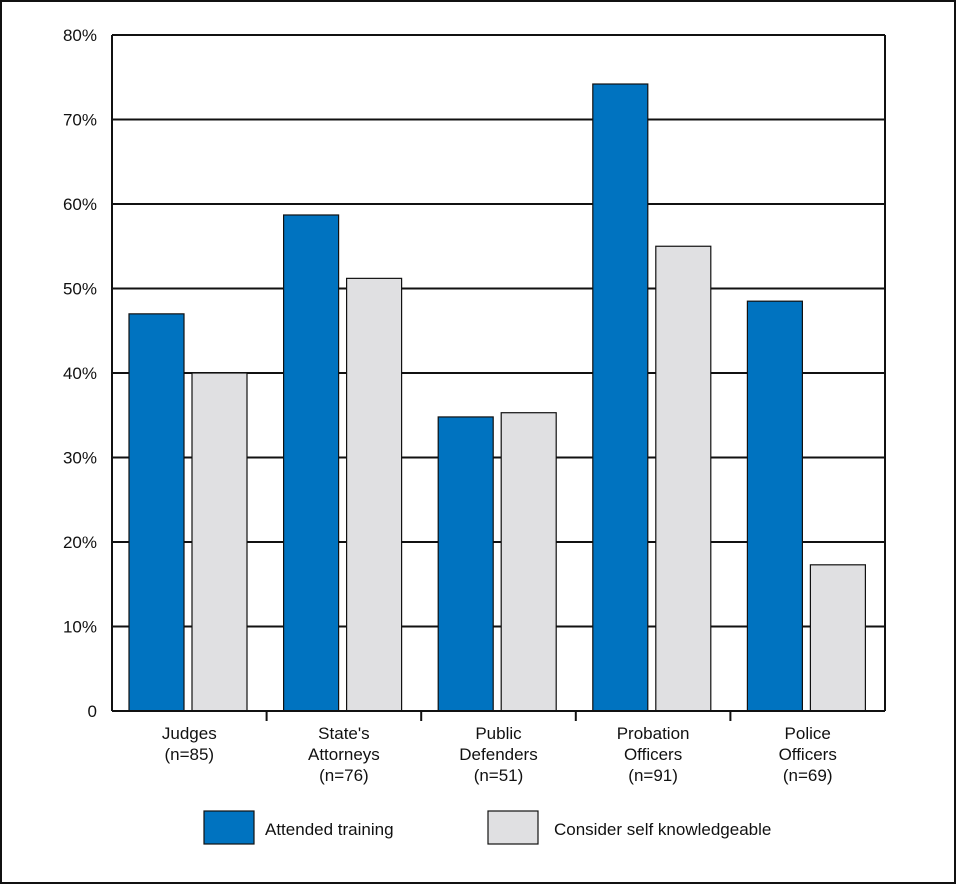  I want to click on x-tick-label: Probation Officers (n=91), so click(653, 754).